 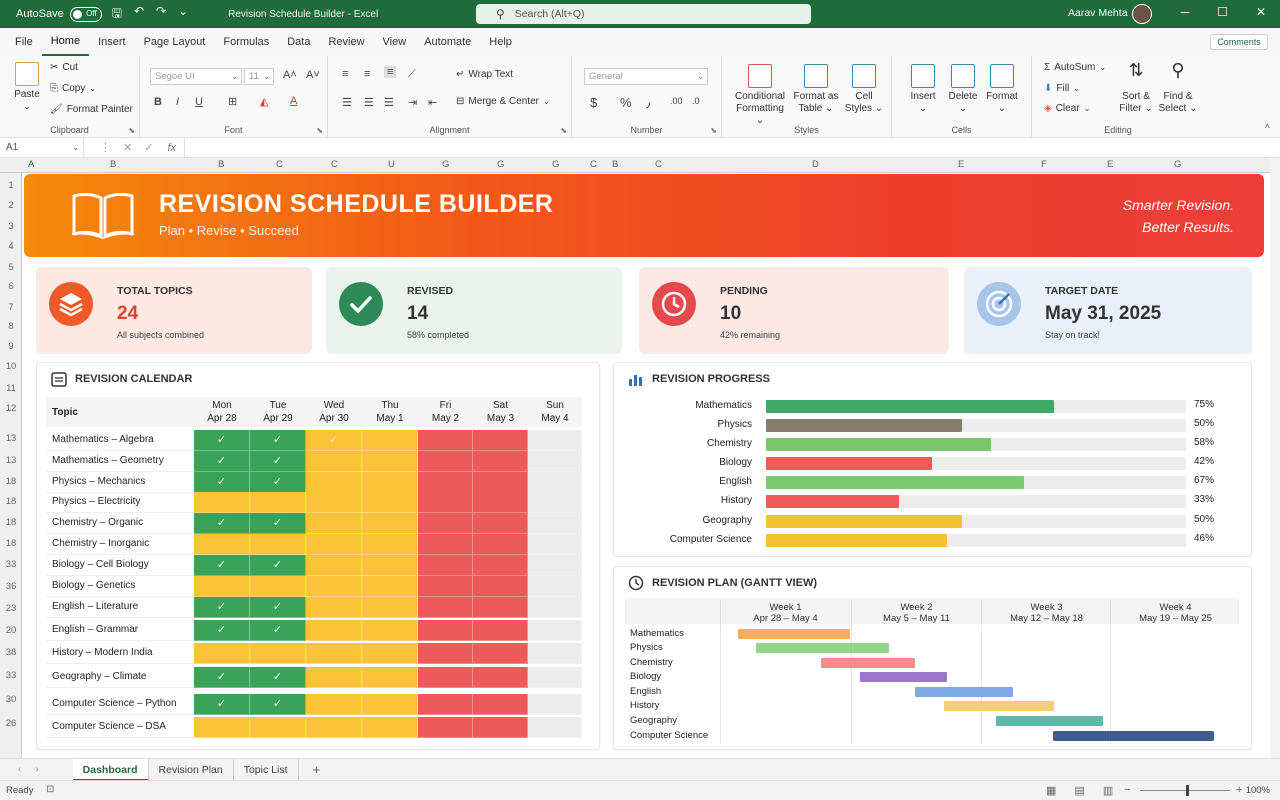 What do you see at coordinates (11, 366) in the screenshot?
I see `row-header: 10` at bounding box center [11, 366].